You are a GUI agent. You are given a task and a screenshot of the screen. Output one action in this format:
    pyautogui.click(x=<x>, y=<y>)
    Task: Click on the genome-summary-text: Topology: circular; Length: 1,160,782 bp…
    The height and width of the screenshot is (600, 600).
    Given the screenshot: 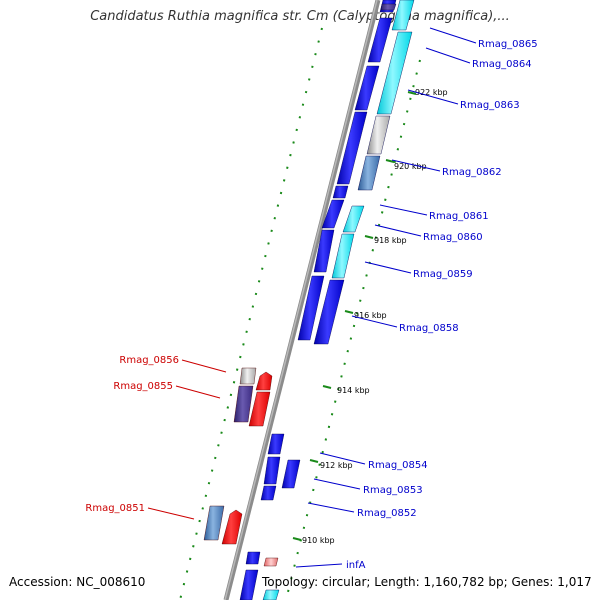 What is the action you would take?
    pyautogui.click(x=427, y=582)
    